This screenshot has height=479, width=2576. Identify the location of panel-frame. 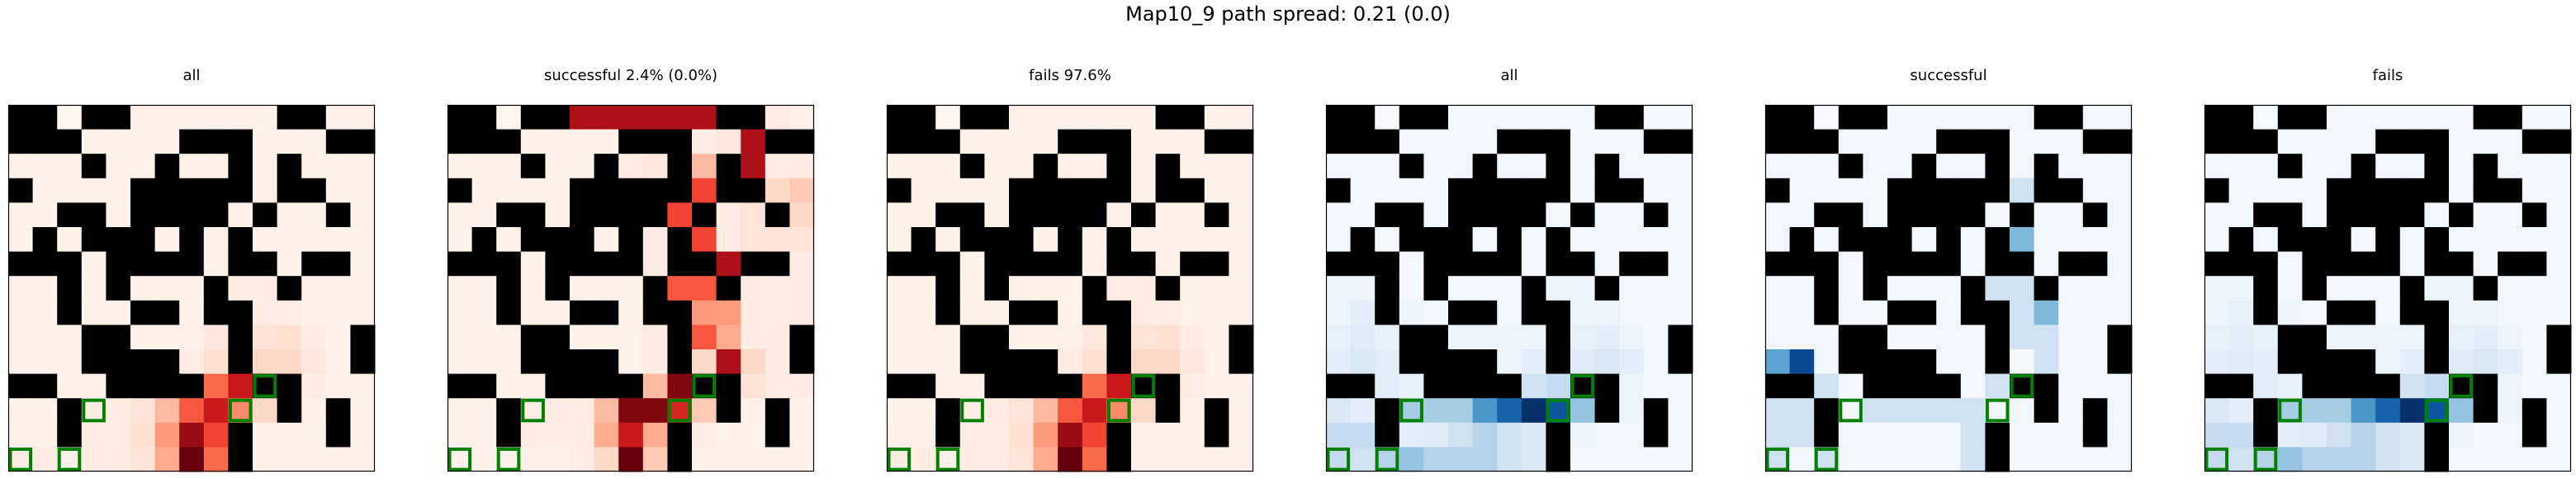
(631, 288).